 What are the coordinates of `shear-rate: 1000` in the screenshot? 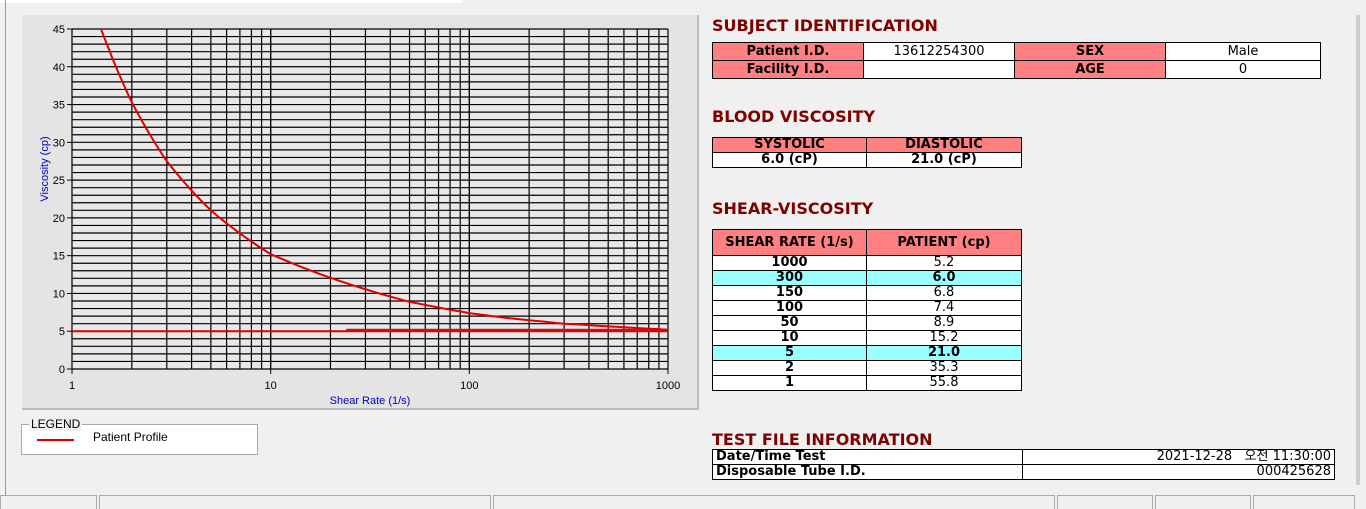 It's located at (789, 263).